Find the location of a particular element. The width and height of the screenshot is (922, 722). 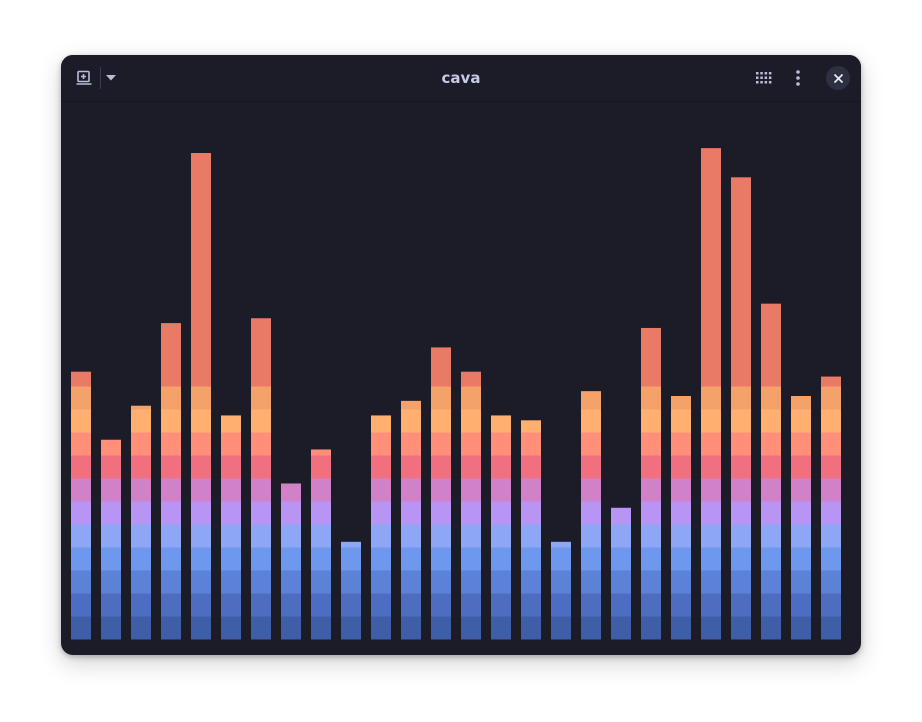

button-separator is located at coordinates (100, 78).